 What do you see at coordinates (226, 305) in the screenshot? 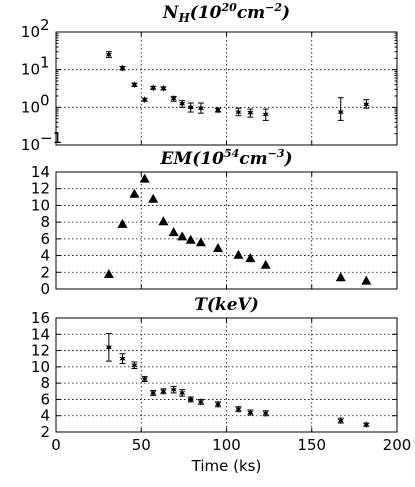
I see `chart-title: T(keV)` at bounding box center [226, 305].